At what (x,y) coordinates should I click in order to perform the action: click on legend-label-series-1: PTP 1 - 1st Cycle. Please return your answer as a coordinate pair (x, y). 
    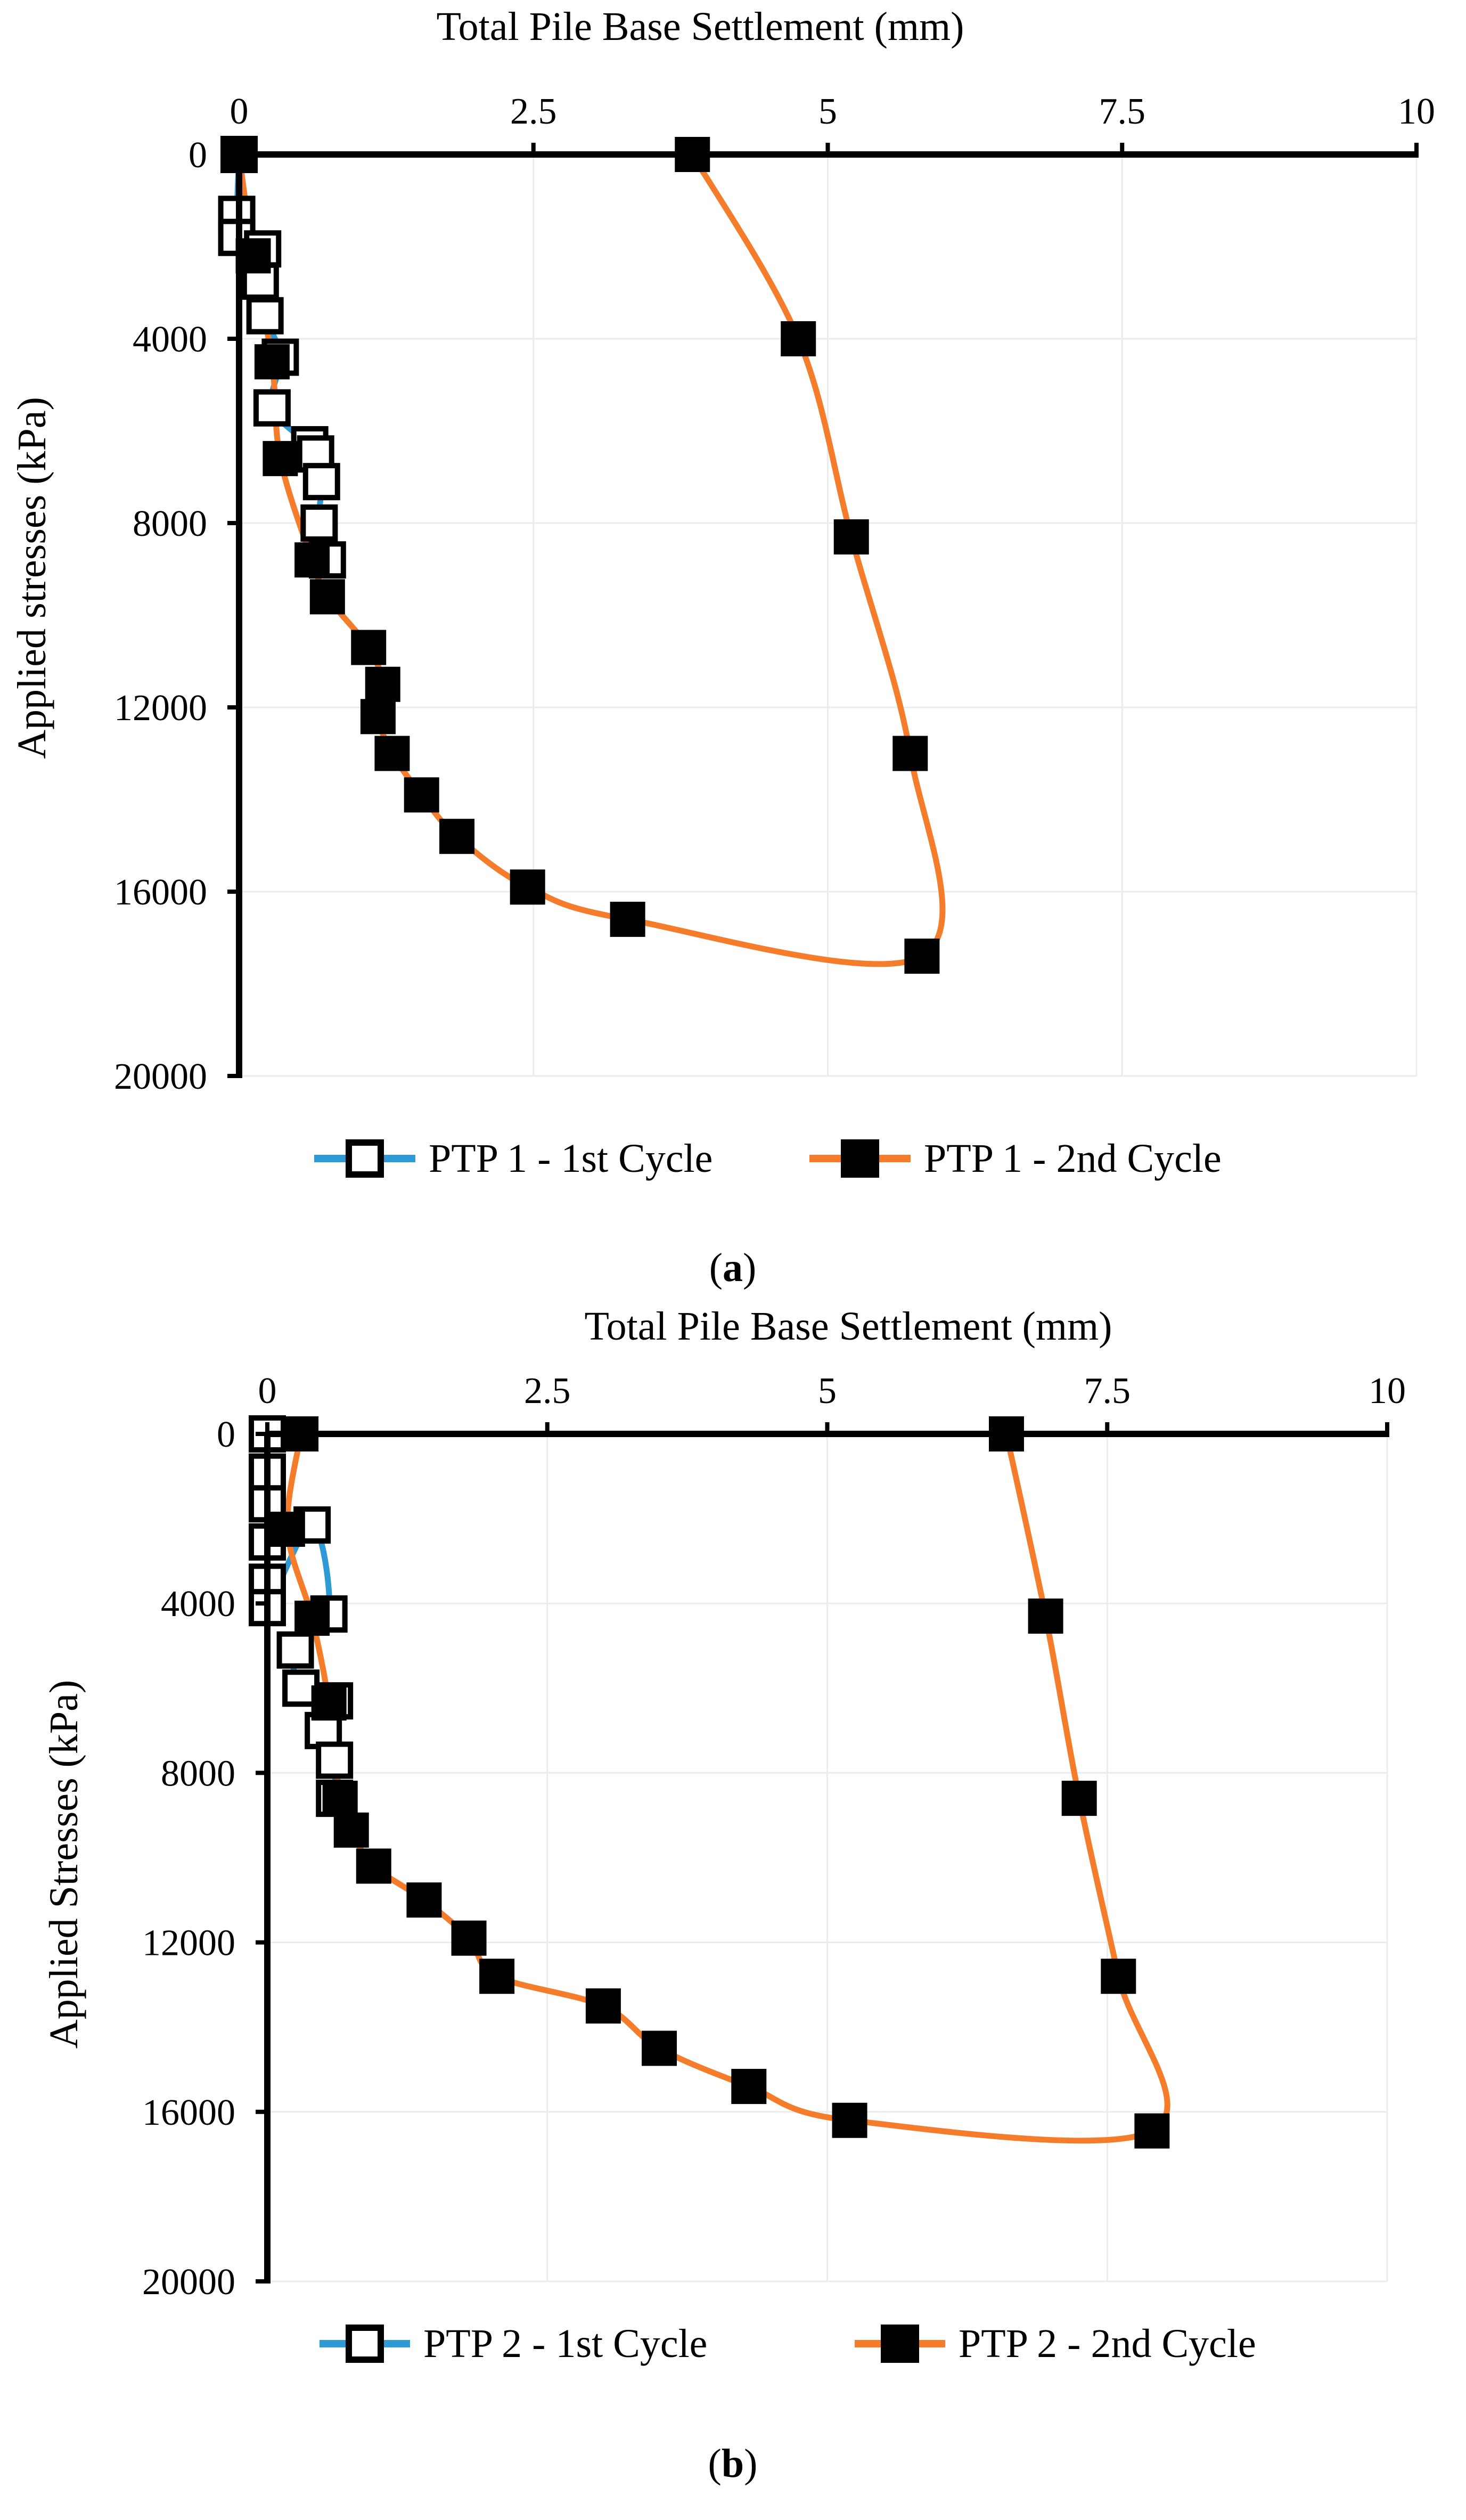
    Looking at the image, I should click on (570, 1158).